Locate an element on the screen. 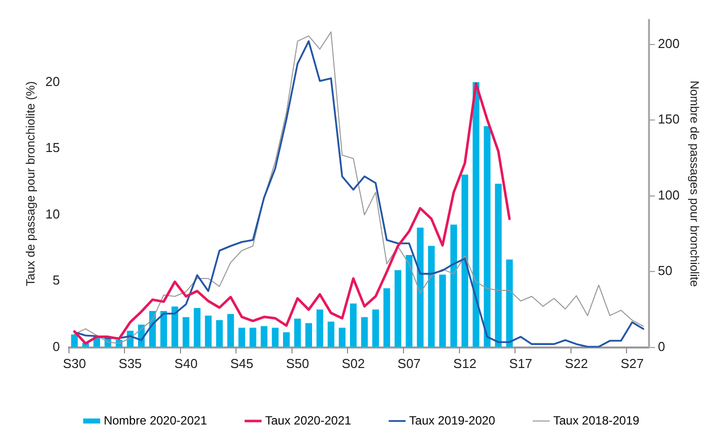 The image size is (719, 441). y2-axis-title: Nombre de passages pour bronchiolite is located at coordinates (694, 184).